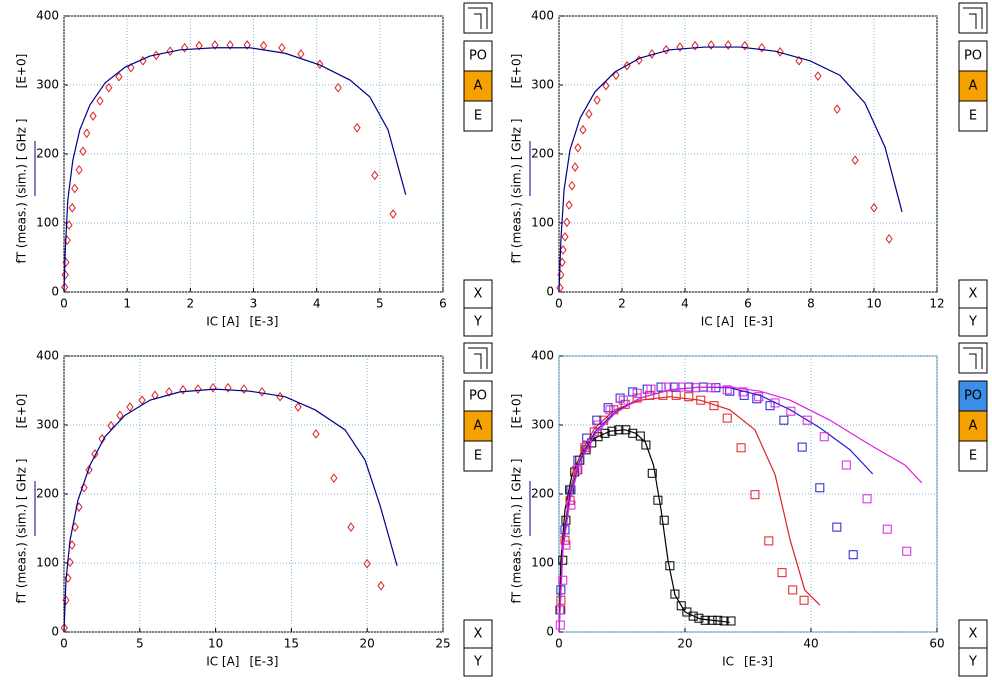 The height and width of the screenshot is (681, 992). What do you see at coordinates (47, 425) in the screenshot?
I see `y-tick-label: 300` at bounding box center [47, 425].